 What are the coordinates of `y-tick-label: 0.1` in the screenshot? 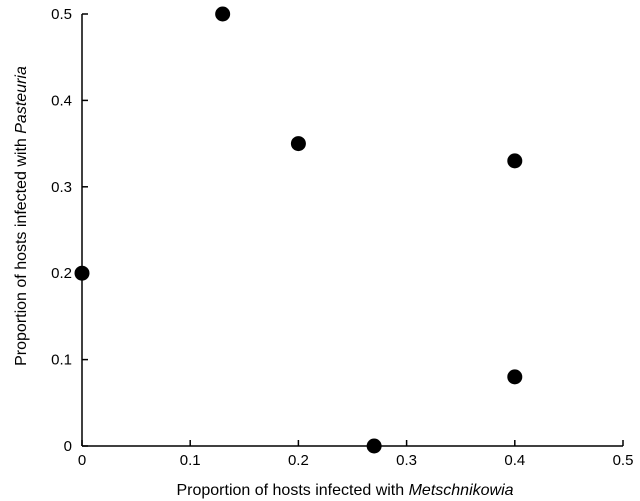 It's located at (61, 360).